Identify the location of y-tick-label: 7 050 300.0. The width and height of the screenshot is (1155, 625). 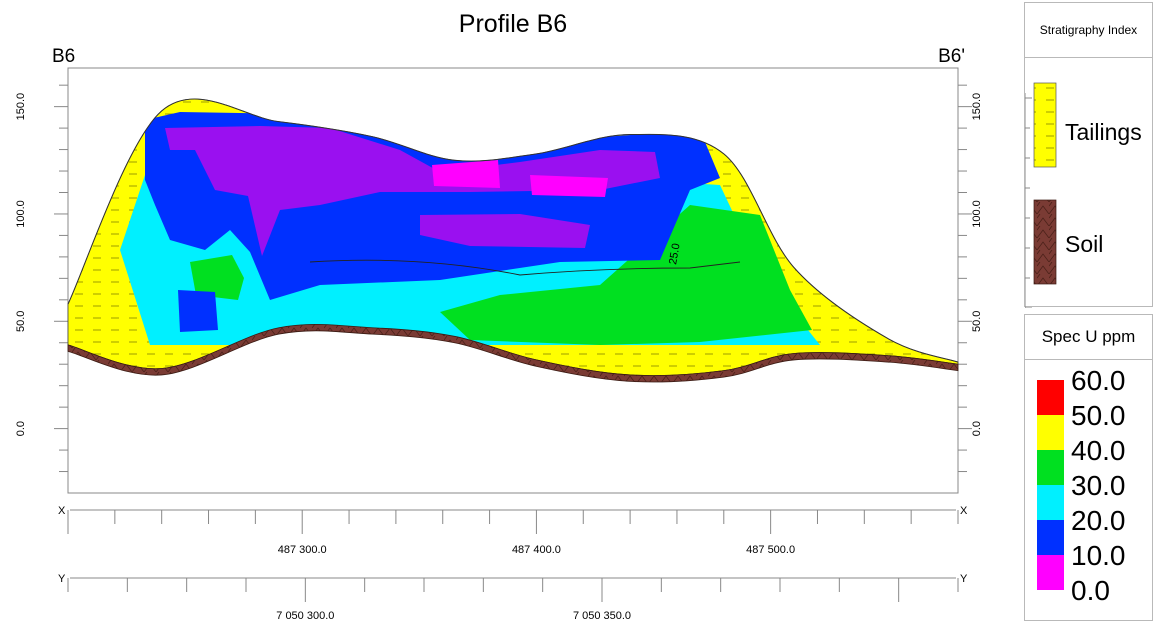
(305, 616).